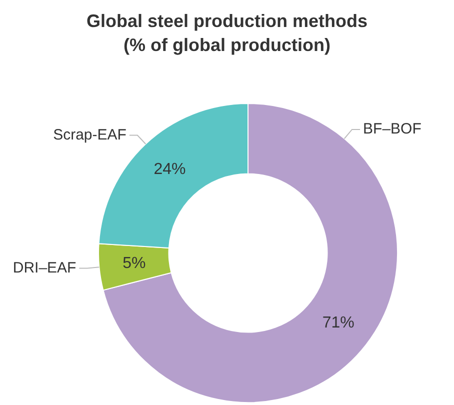 This screenshot has width=454, height=405. I want to click on slice-label: Scrap-EAF, so click(89, 135).